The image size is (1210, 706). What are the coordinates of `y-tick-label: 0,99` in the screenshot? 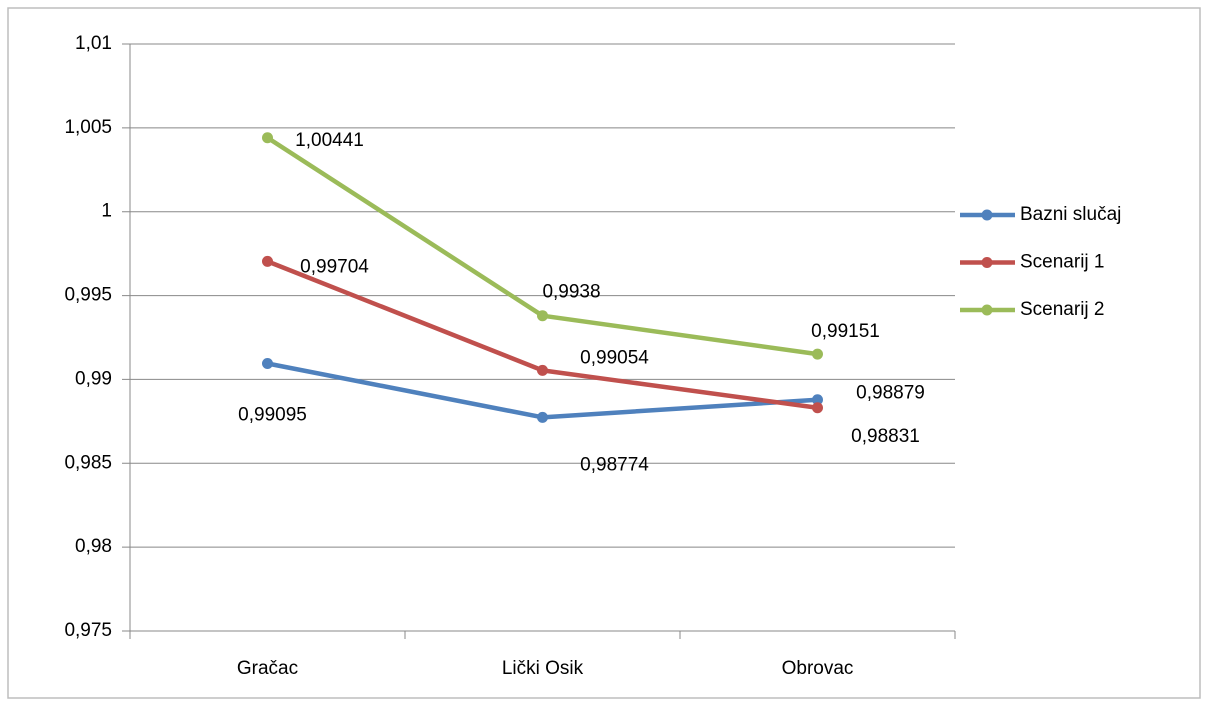 It's located at (93, 378).